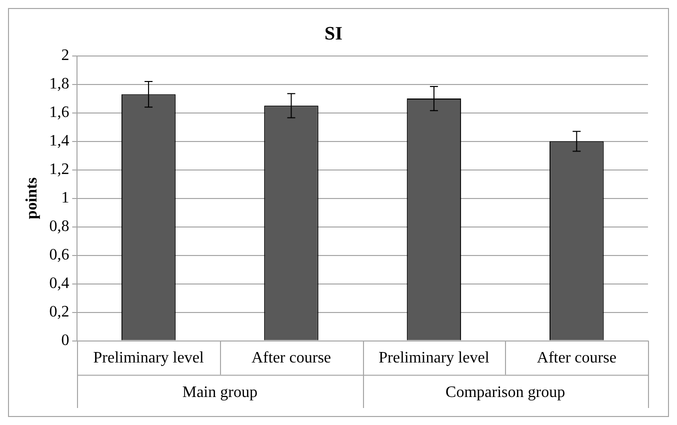 The height and width of the screenshot is (425, 677). What do you see at coordinates (220, 393) in the screenshot?
I see `text: Main group` at bounding box center [220, 393].